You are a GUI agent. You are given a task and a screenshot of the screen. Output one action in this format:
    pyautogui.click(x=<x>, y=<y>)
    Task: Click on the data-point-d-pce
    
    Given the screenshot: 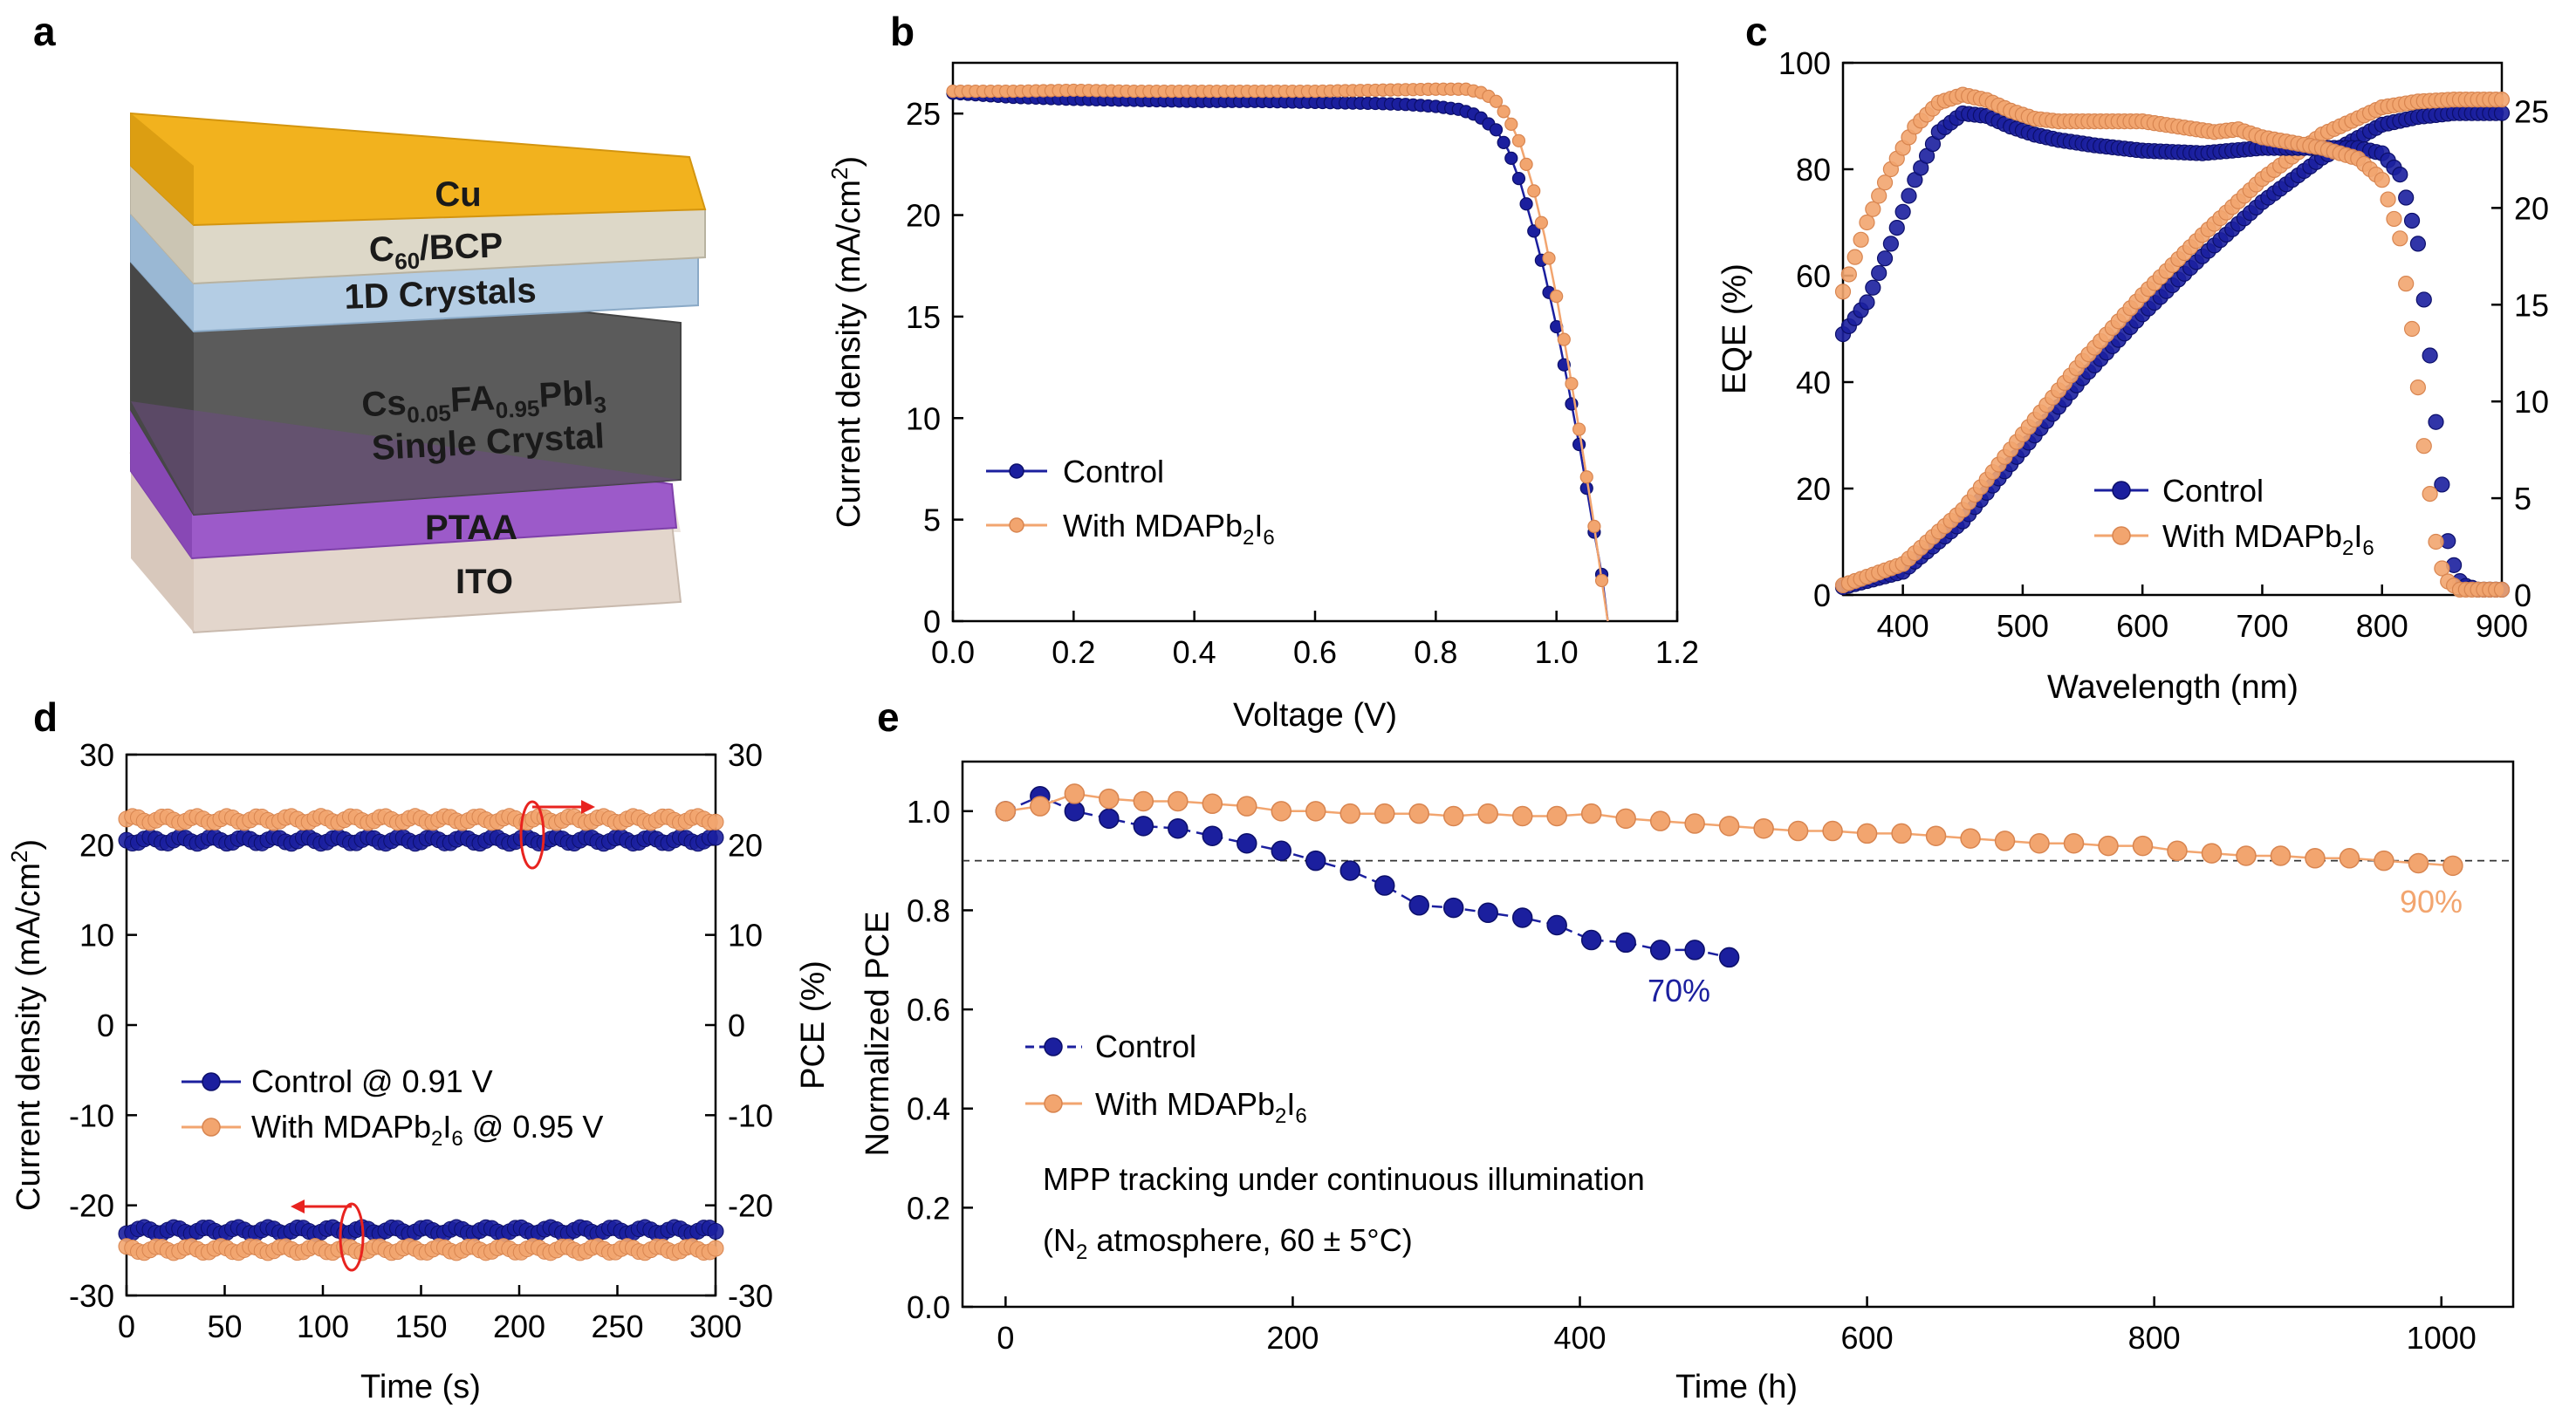 What is the action you would take?
    pyautogui.click(x=715, y=837)
    